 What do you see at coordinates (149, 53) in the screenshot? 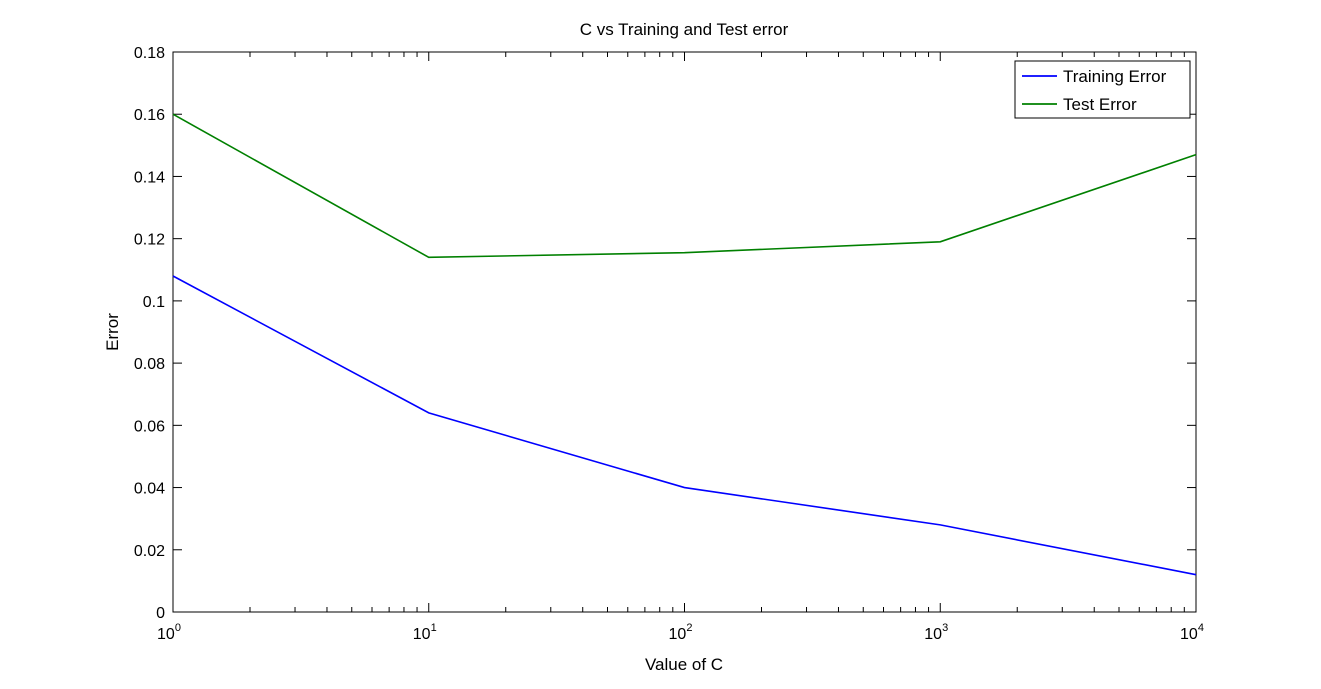
I see `y-tick-label: 0.18` at bounding box center [149, 53].